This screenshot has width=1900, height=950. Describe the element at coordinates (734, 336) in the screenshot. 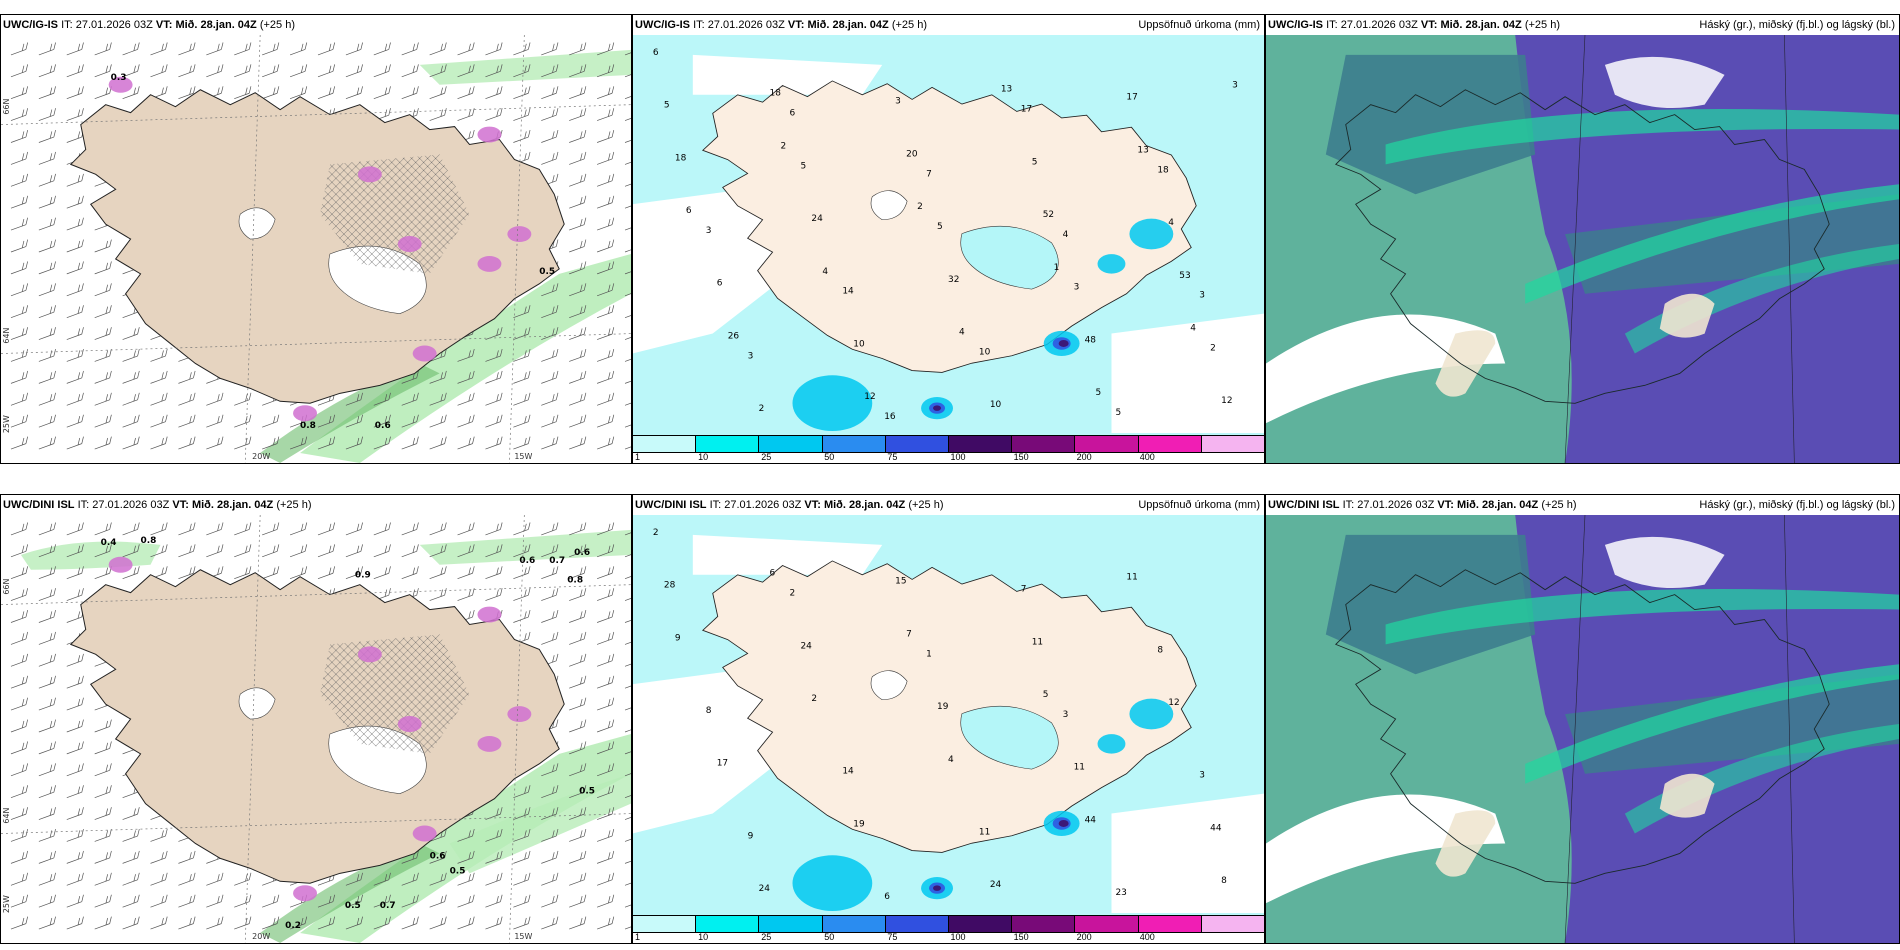

I see `precip-value: 26` at that location.